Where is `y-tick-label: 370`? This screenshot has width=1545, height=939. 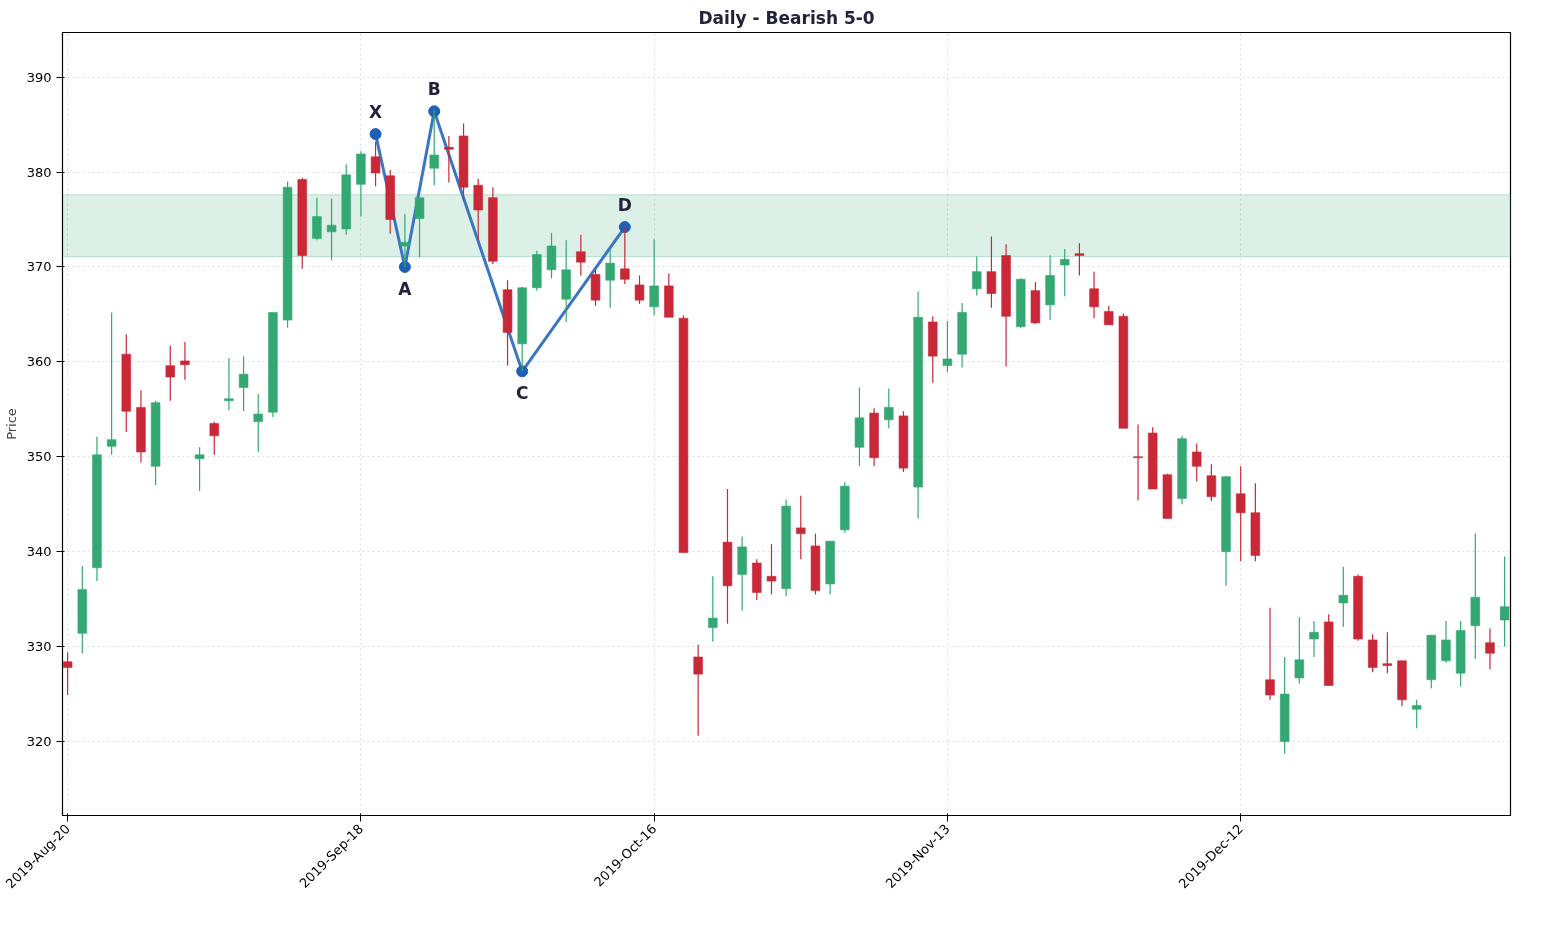 y-tick-label: 370 is located at coordinates (39, 267).